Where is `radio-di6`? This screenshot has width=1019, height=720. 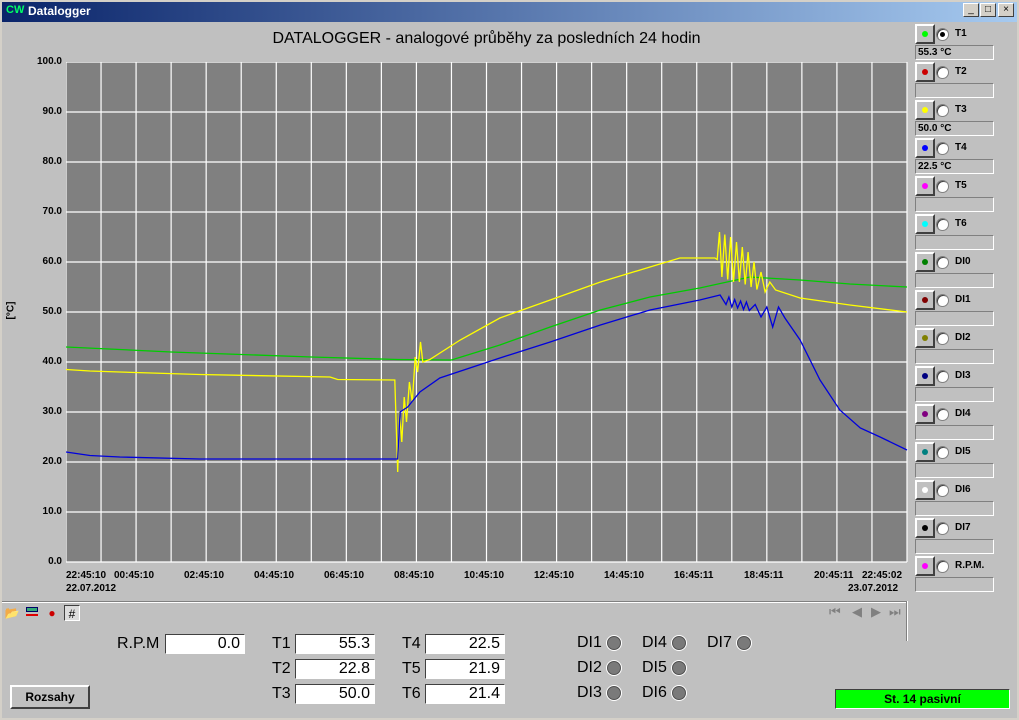
radio-di6 is located at coordinates (942, 490).